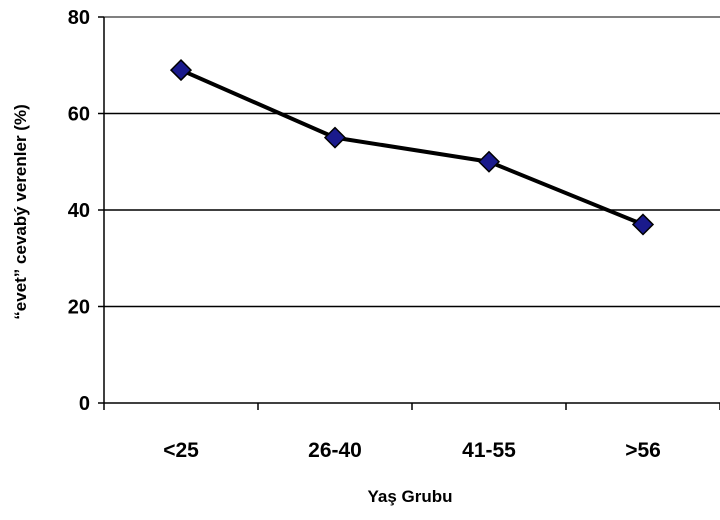 This screenshot has height=520, width=720. Describe the element at coordinates (489, 450) in the screenshot. I see `x-tick-label-2: 41-55` at that location.